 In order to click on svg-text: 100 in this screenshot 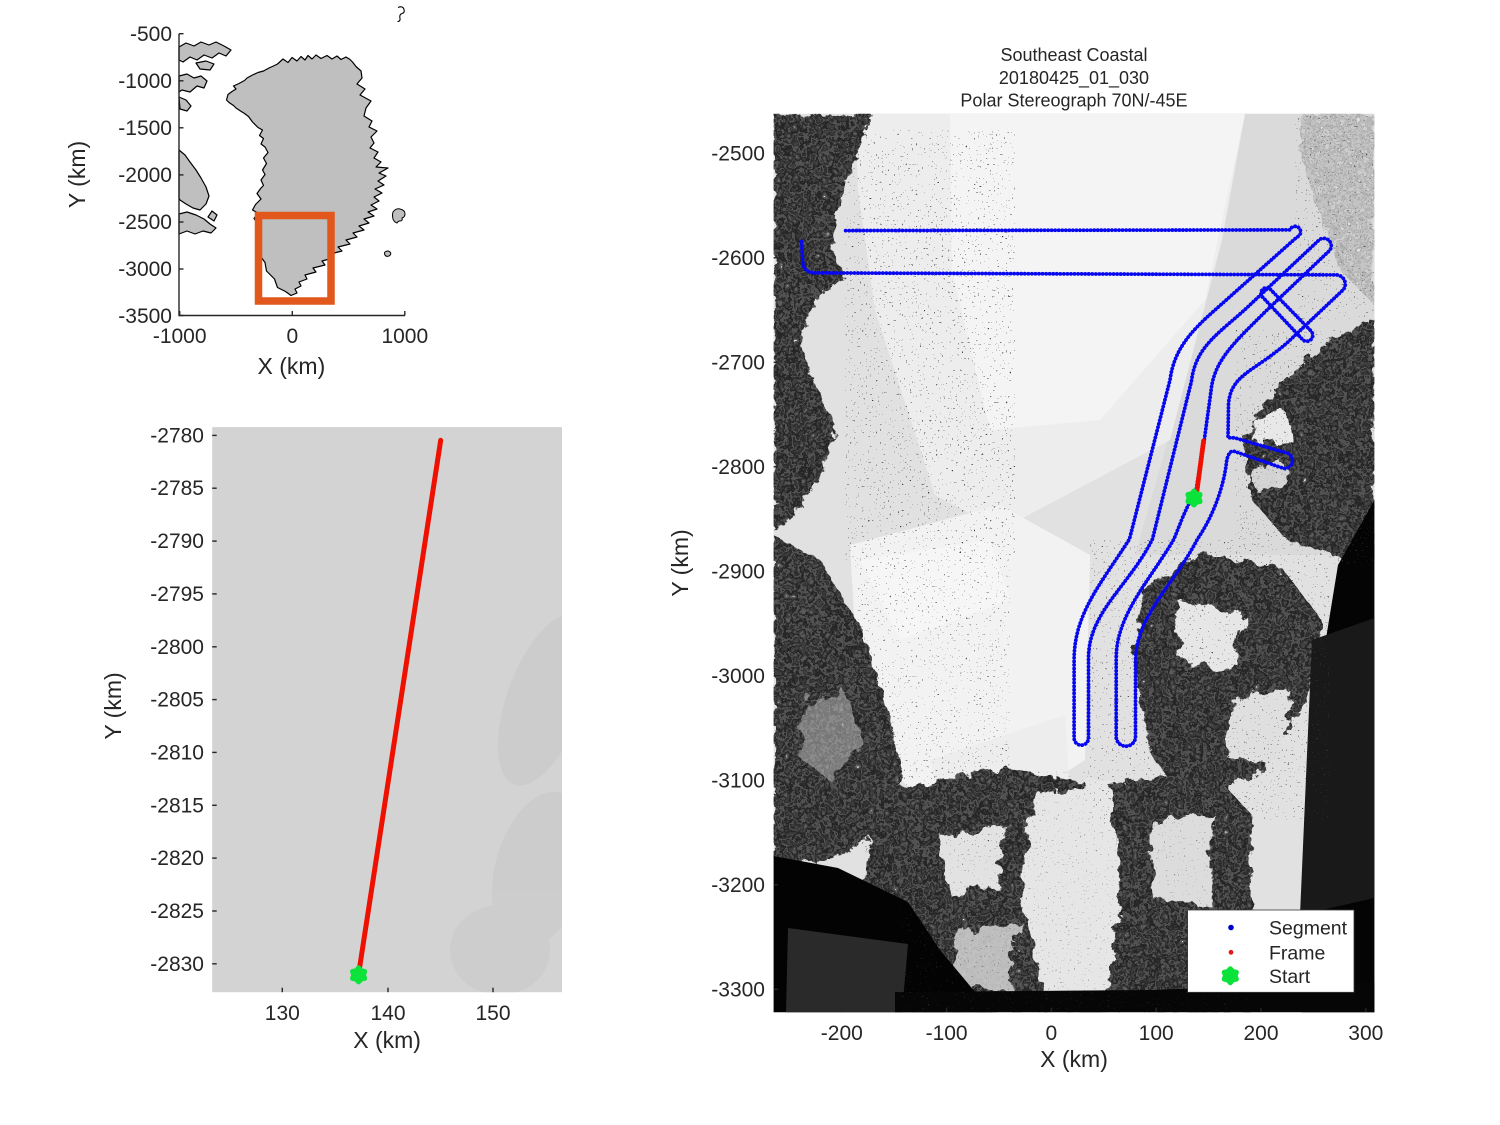, I will do `click(1156, 1033)`.